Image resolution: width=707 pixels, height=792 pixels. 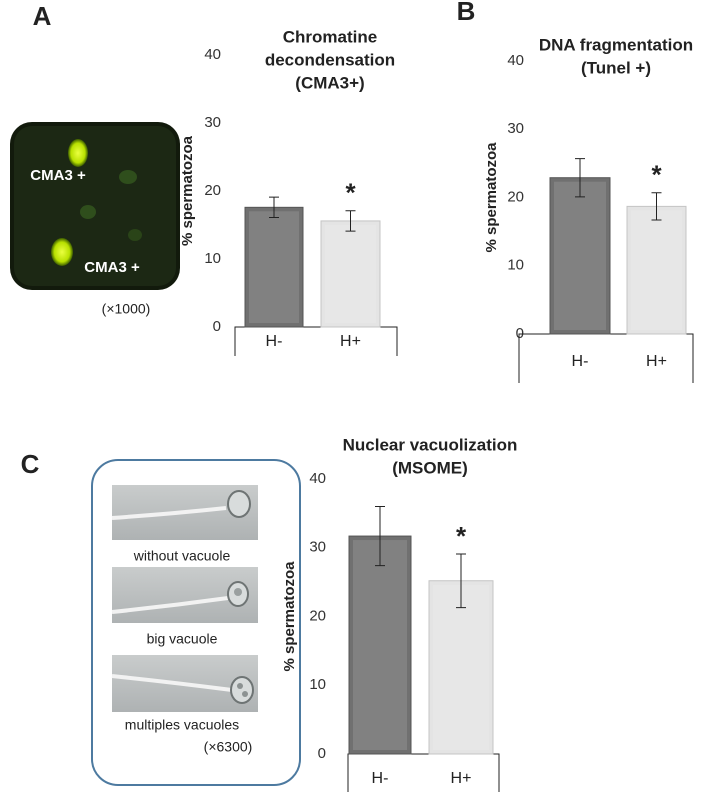 What do you see at coordinates (616, 44) in the screenshot?
I see `chart-title: DNA fragmentation` at bounding box center [616, 44].